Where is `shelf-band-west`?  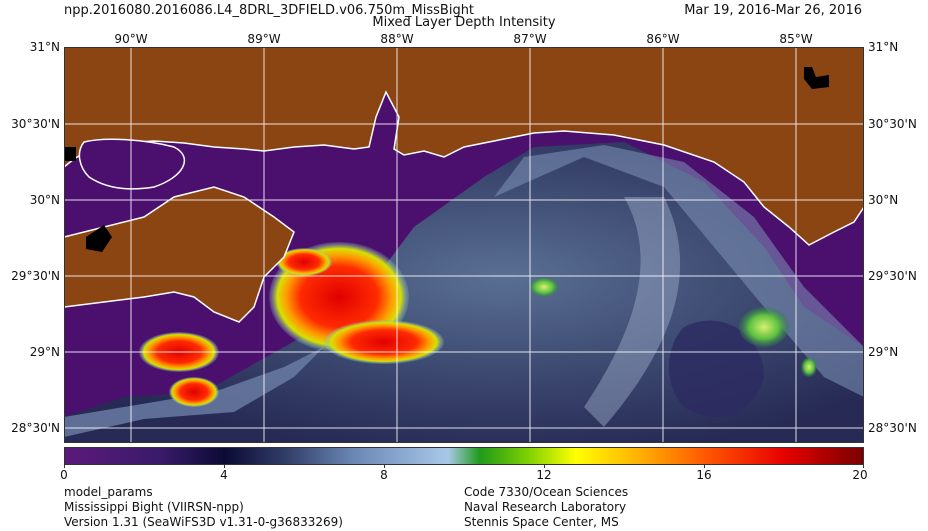 shelf-band-west is located at coordinates (194, 392).